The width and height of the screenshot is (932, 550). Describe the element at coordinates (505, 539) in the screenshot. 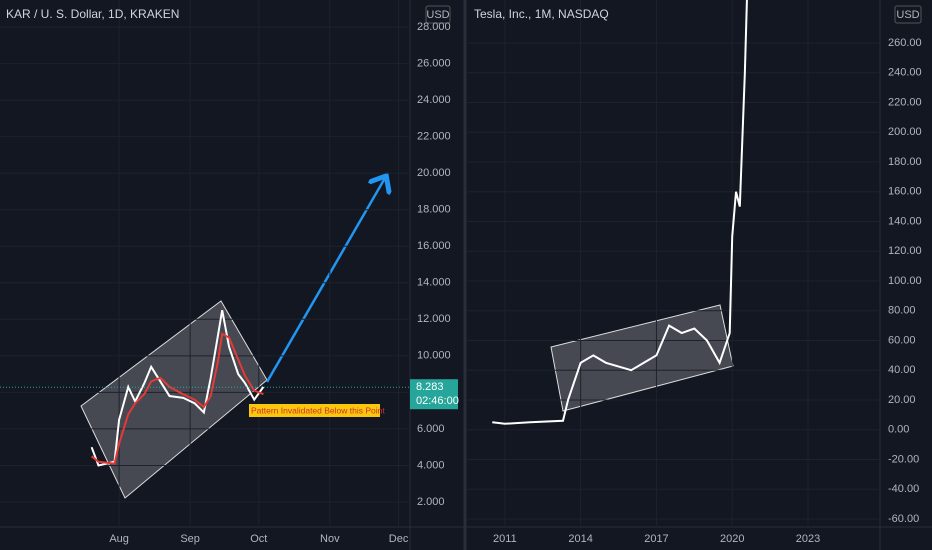

I see `x-tick-label: 2011` at that location.